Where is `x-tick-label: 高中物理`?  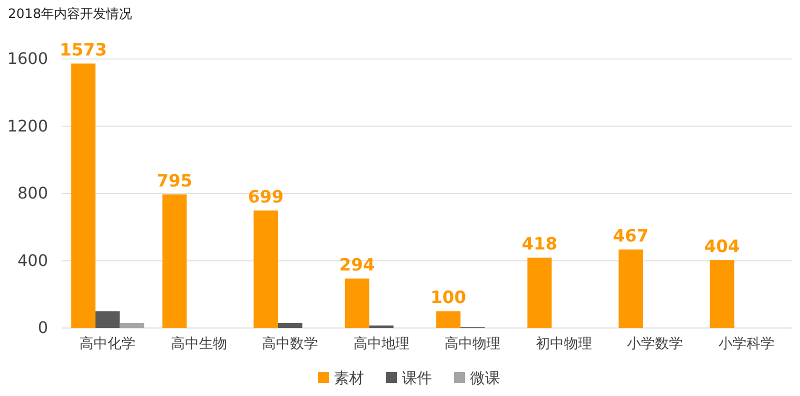 x-tick-label: 高中物理 is located at coordinates (472, 344).